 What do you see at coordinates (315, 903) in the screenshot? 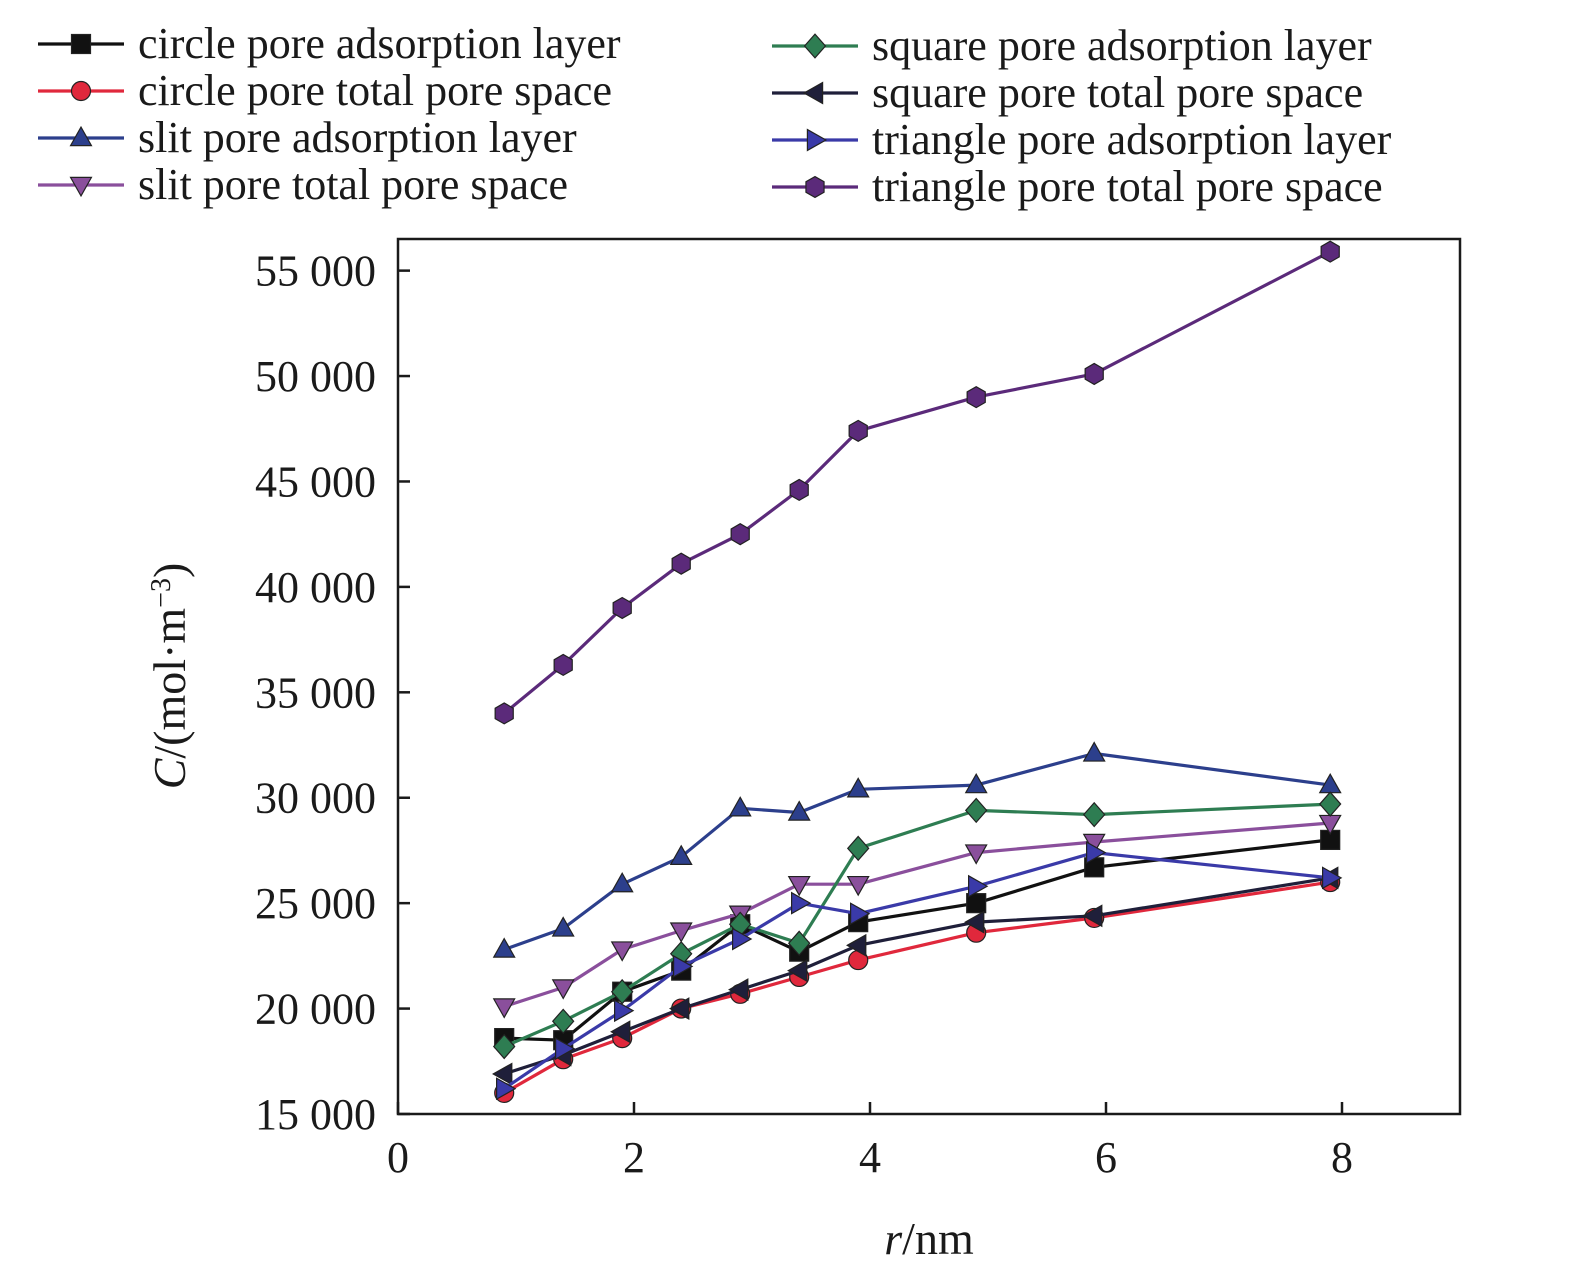
I see `y-tick-label: 25 000` at bounding box center [315, 903].